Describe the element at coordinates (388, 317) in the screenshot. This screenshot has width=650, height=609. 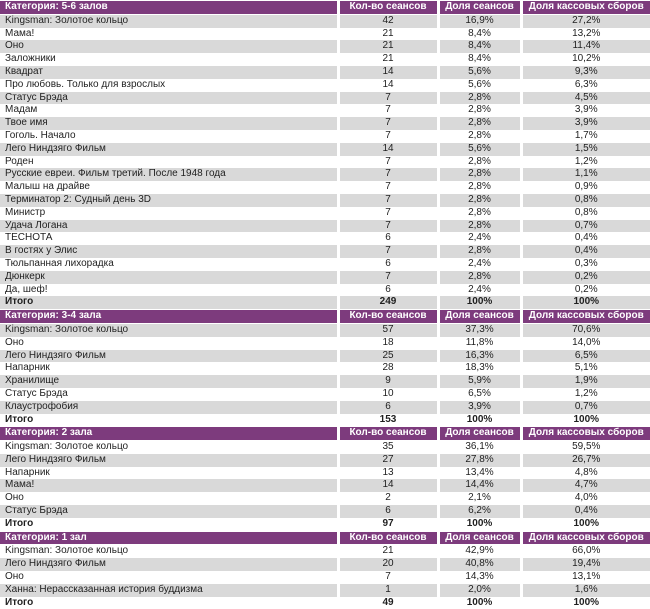
I see `column-header-sessions-count: Кол-во сеансов` at that location.